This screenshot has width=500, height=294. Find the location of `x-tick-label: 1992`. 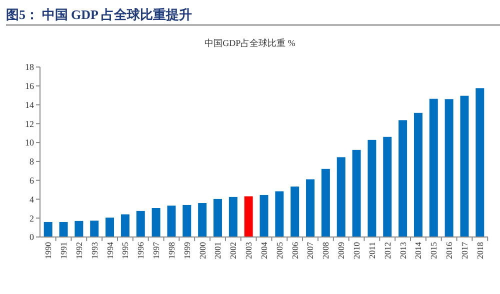

x-tick-label: 1992 is located at coordinates (79, 250).